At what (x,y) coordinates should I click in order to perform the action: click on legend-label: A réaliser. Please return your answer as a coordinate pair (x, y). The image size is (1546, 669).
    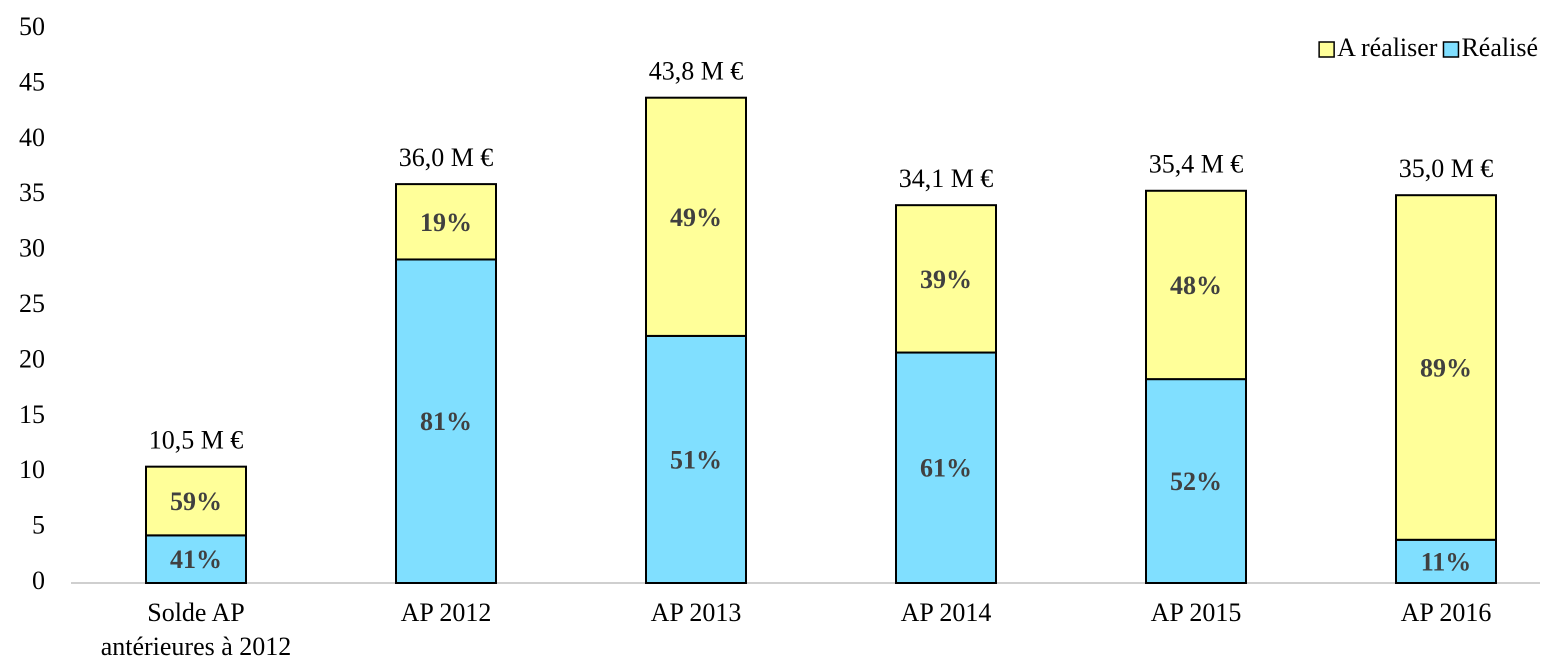
    Looking at the image, I should click on (1387, 47).